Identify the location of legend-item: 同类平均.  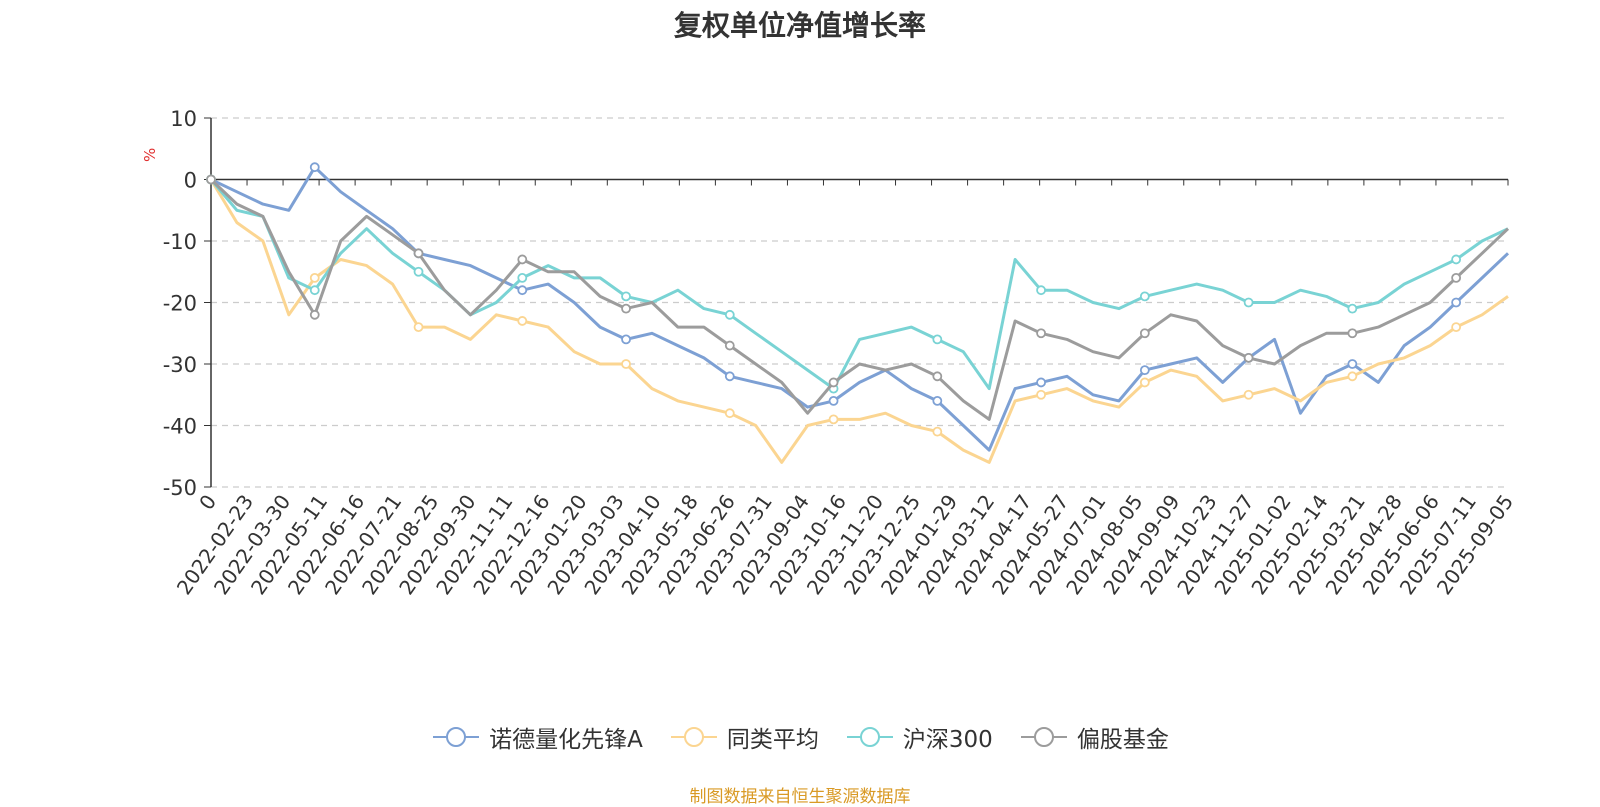
(744, 737).